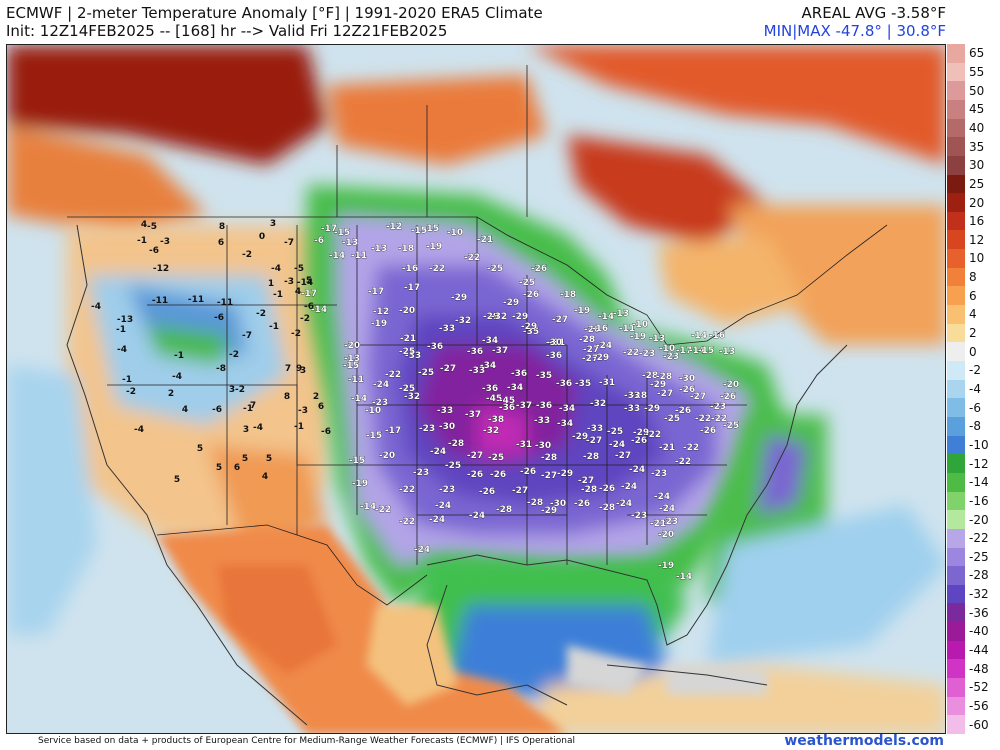  What do you see at coordinates (977, 109) in the screenshot?
I see `colorbar-label: 45` at bounding box center [977, 109].